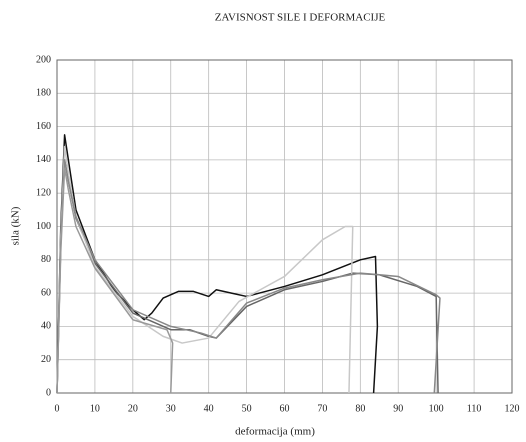 This screenshot has width=526, height=442. I want to click on chart-title: ZAVISNOST SILE I DEFORMACIJE, so click(300, 18).